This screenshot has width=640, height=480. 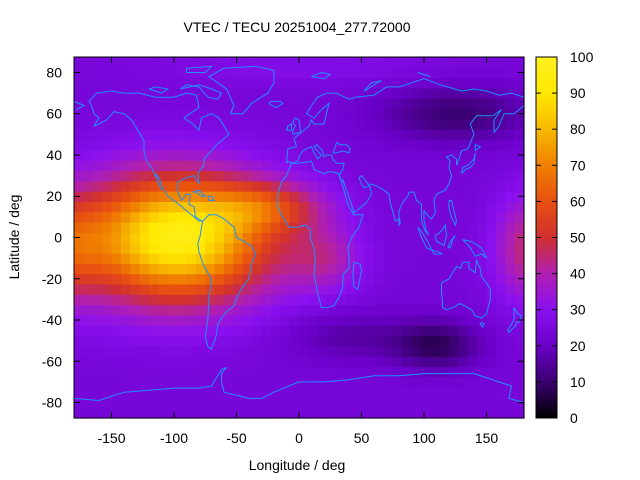 I want to click on coastline, so click(x=159, y=156).